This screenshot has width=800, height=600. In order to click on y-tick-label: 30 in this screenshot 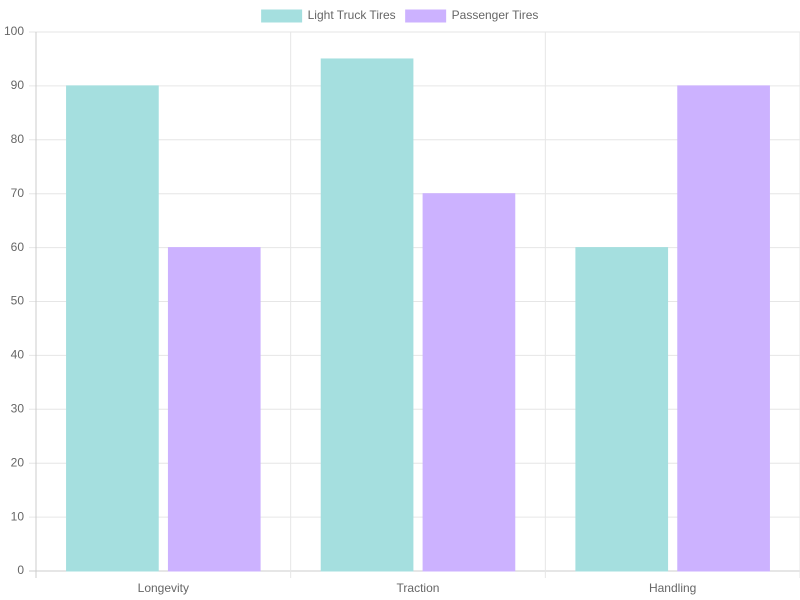, I will do `click(18, 408)`.